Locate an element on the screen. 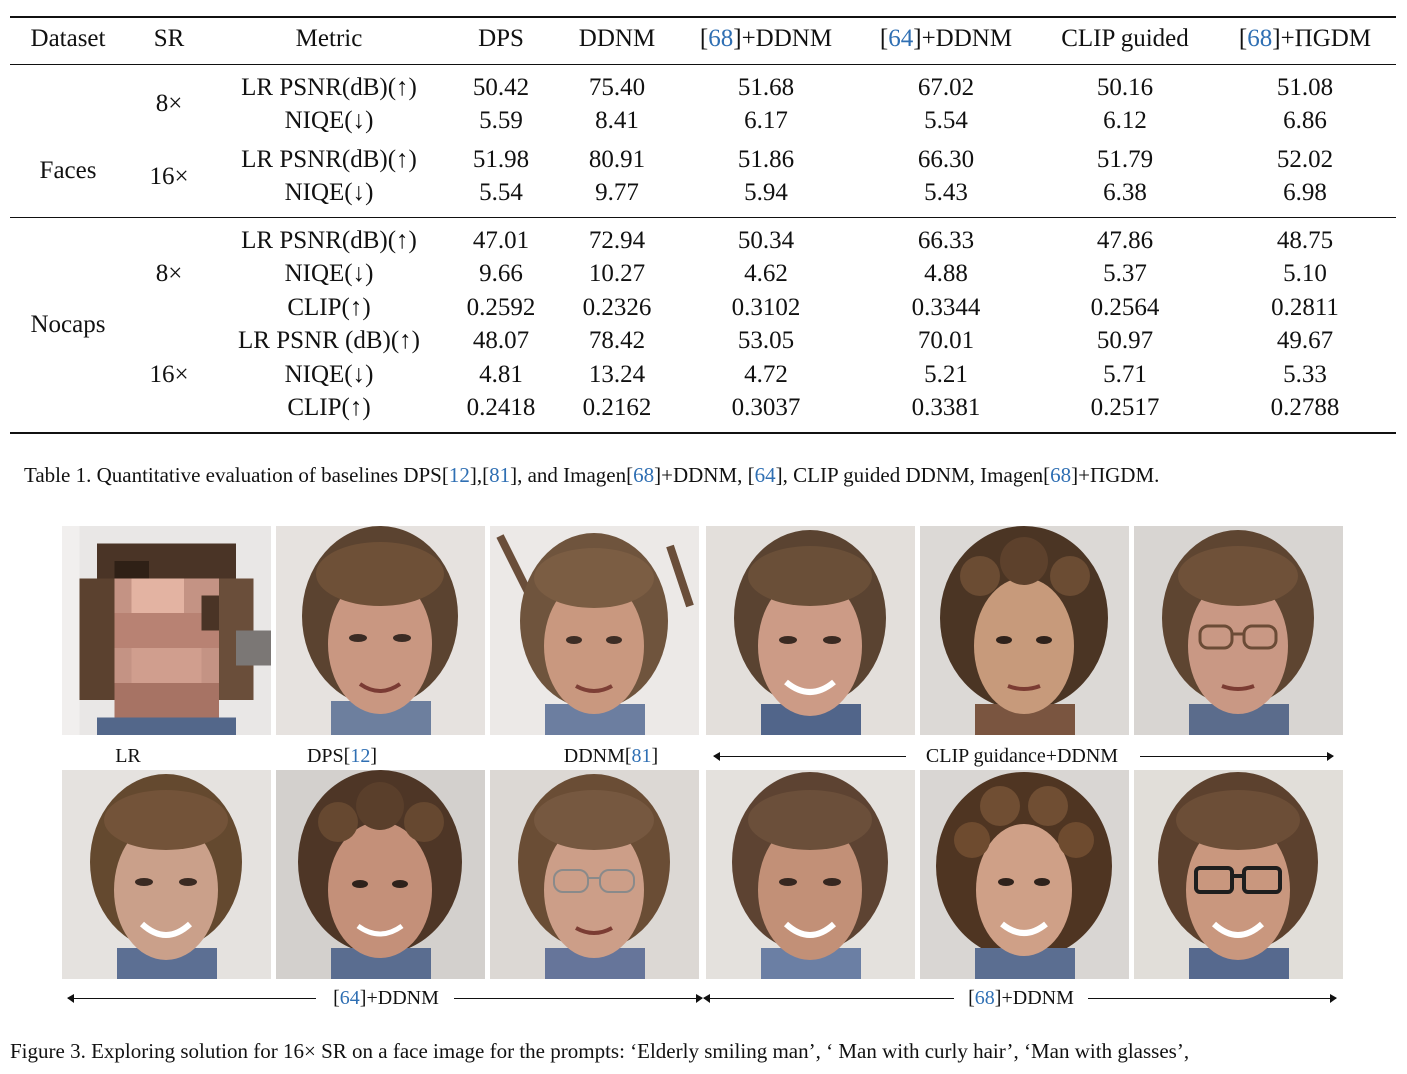 The width and height of the screenshot is (1407, 1074). table-cell: 5.71 is located at coordinates (1125, 374).